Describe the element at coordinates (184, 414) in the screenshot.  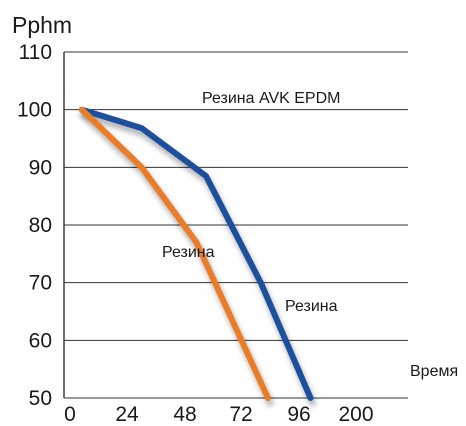
I see `x-tick-label: 48` at that location.